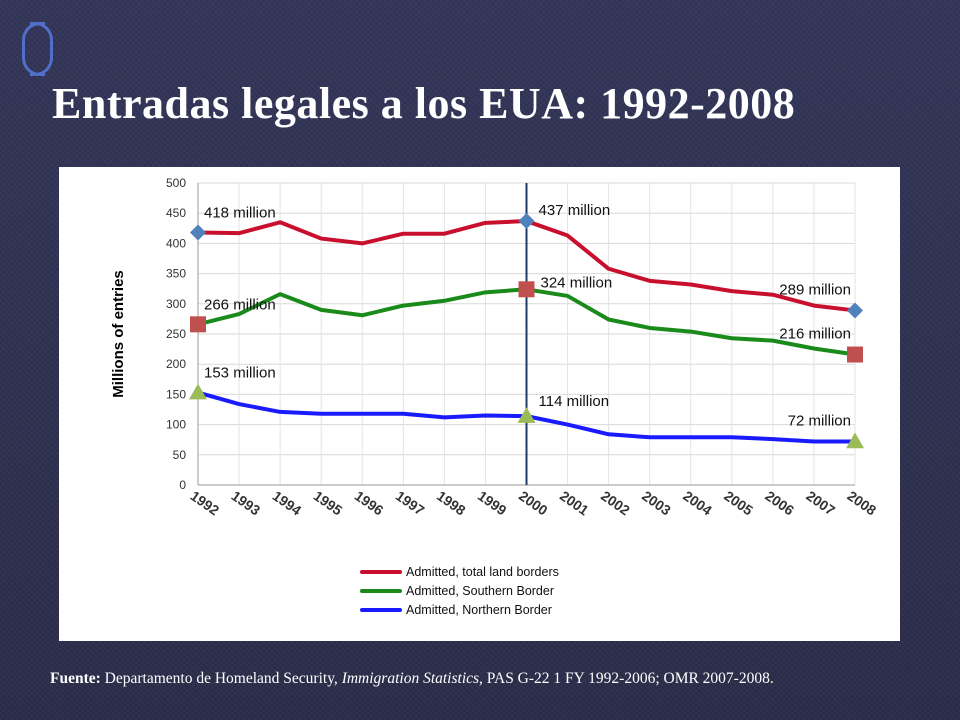  I want to click on x-tick-label: 1993, so click(246, 502).